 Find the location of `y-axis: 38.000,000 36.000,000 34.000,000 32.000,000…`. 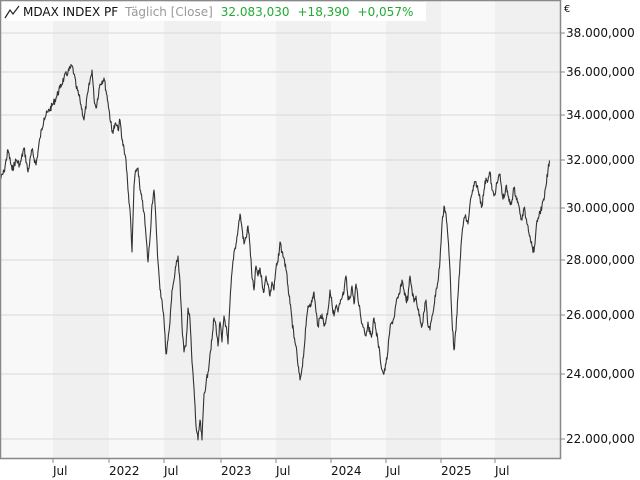

y-axis: 38.000,000 36.000,000 34.000,000 32.000,000… is located at coordinates (597, 236).